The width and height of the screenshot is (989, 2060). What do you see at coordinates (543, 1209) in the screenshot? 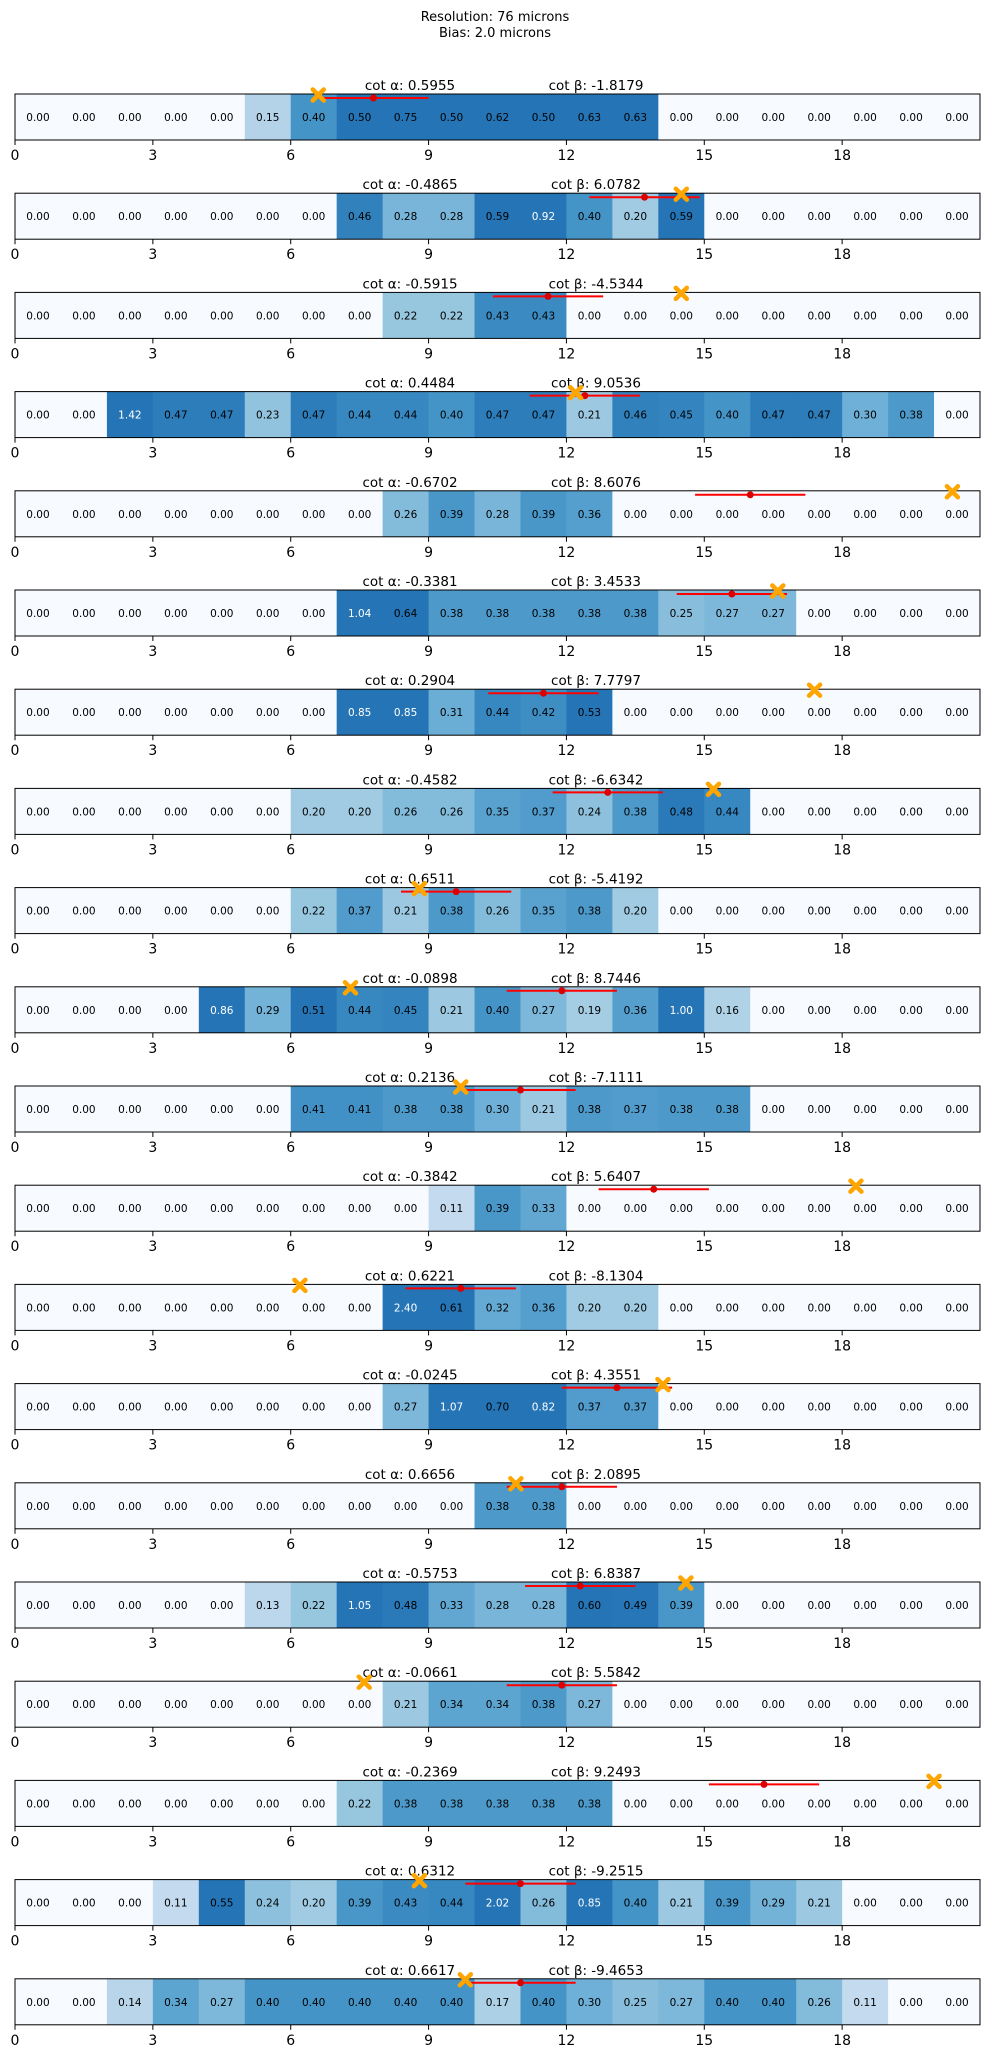
I see `pixel-cell-value: 0.33` at bounding box center [543, 1209].